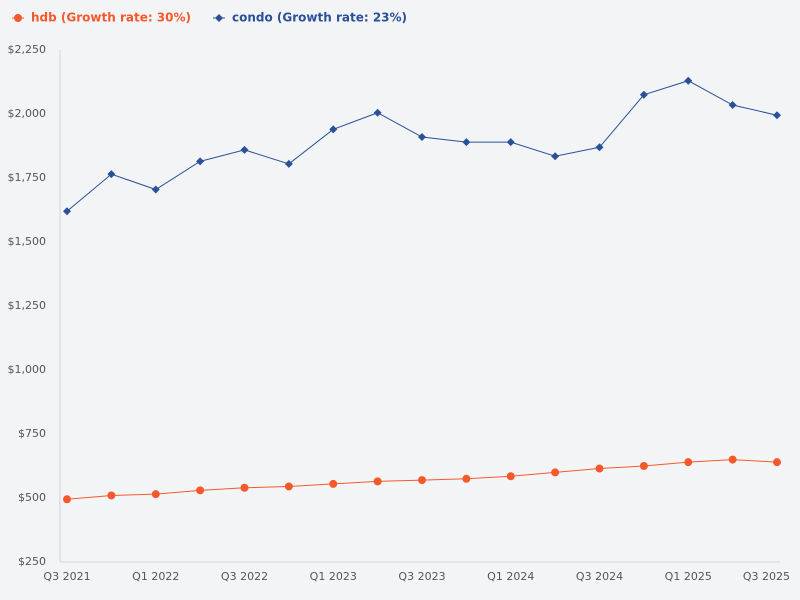  What do you see at coordinates (155, 576) in the screenshot?
I see `x-tick-label: Q1 2022` at bounding box center [155, 576].